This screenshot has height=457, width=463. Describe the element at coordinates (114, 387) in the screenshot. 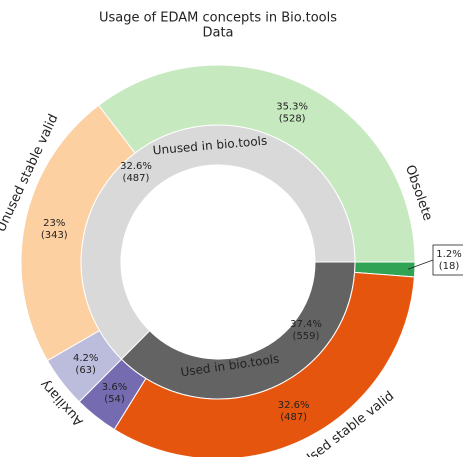

I see `percent-label: 3.6%` at that location.